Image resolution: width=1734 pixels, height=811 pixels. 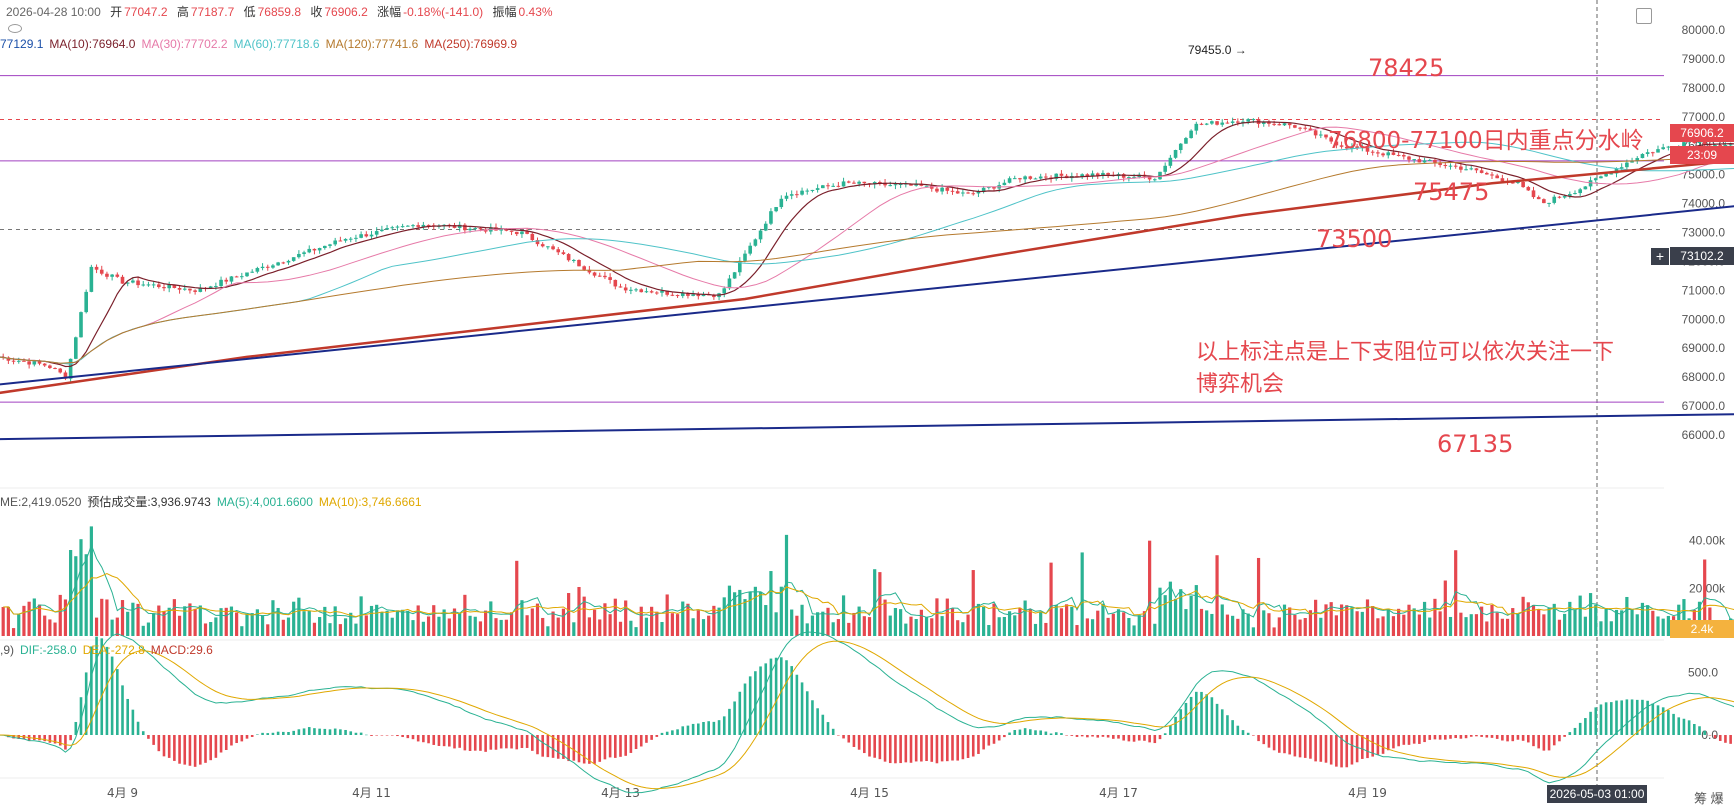 What do you see at coordinates (1660, 256) in the screenshot?
I see `add-level-button: +` at bounding box center [1660, 256].